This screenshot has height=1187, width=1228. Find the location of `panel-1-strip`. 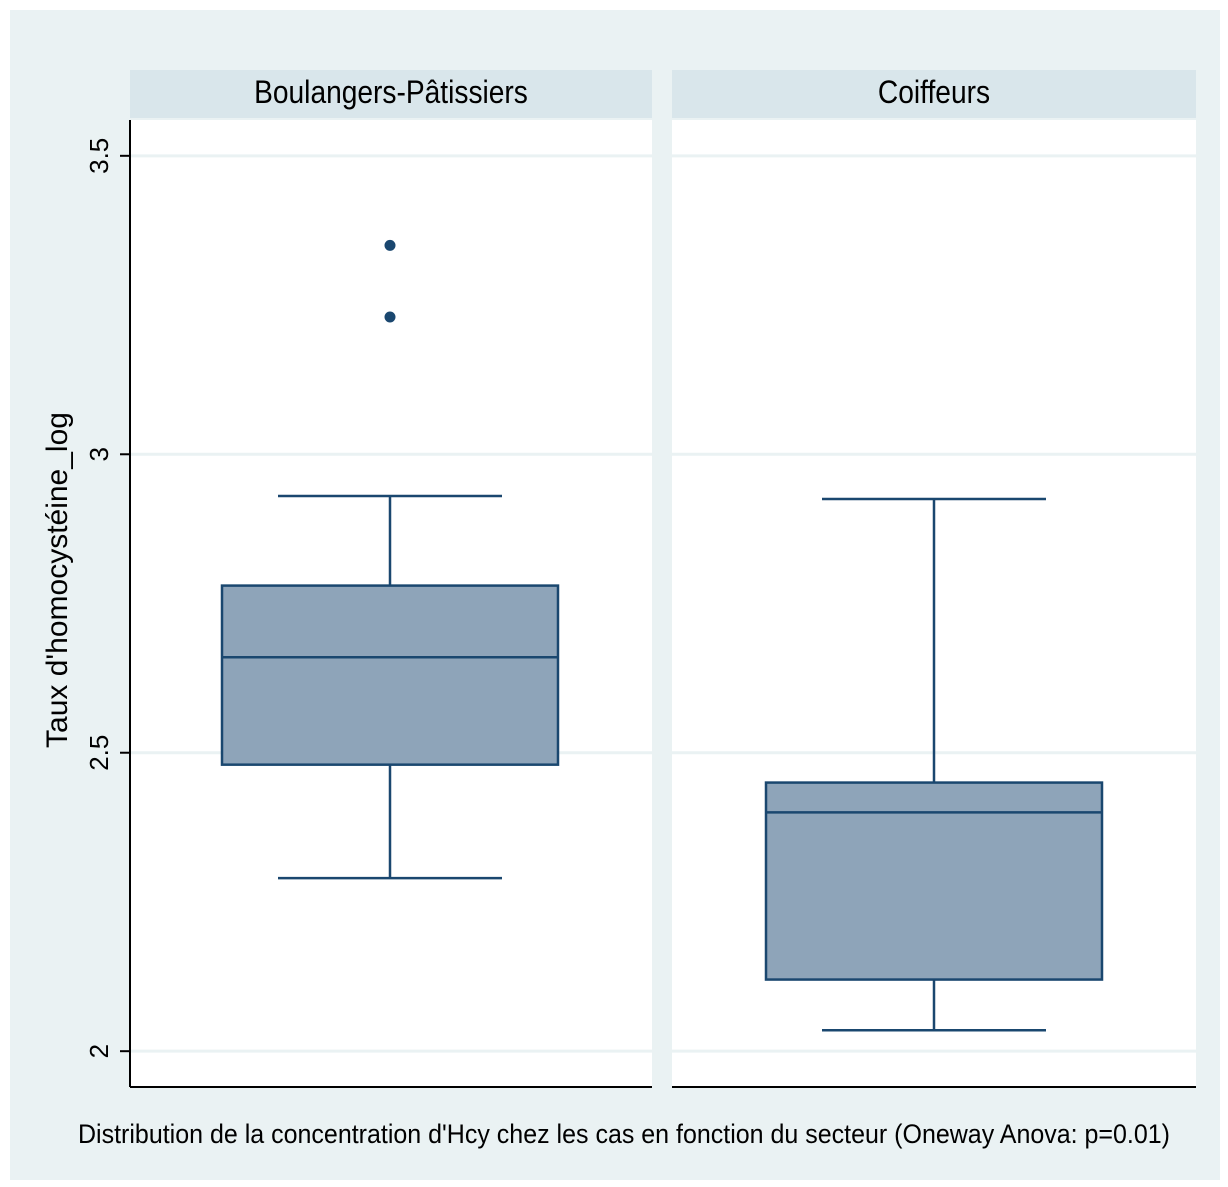

panel-1-strip is located at coordinates (391, 94).